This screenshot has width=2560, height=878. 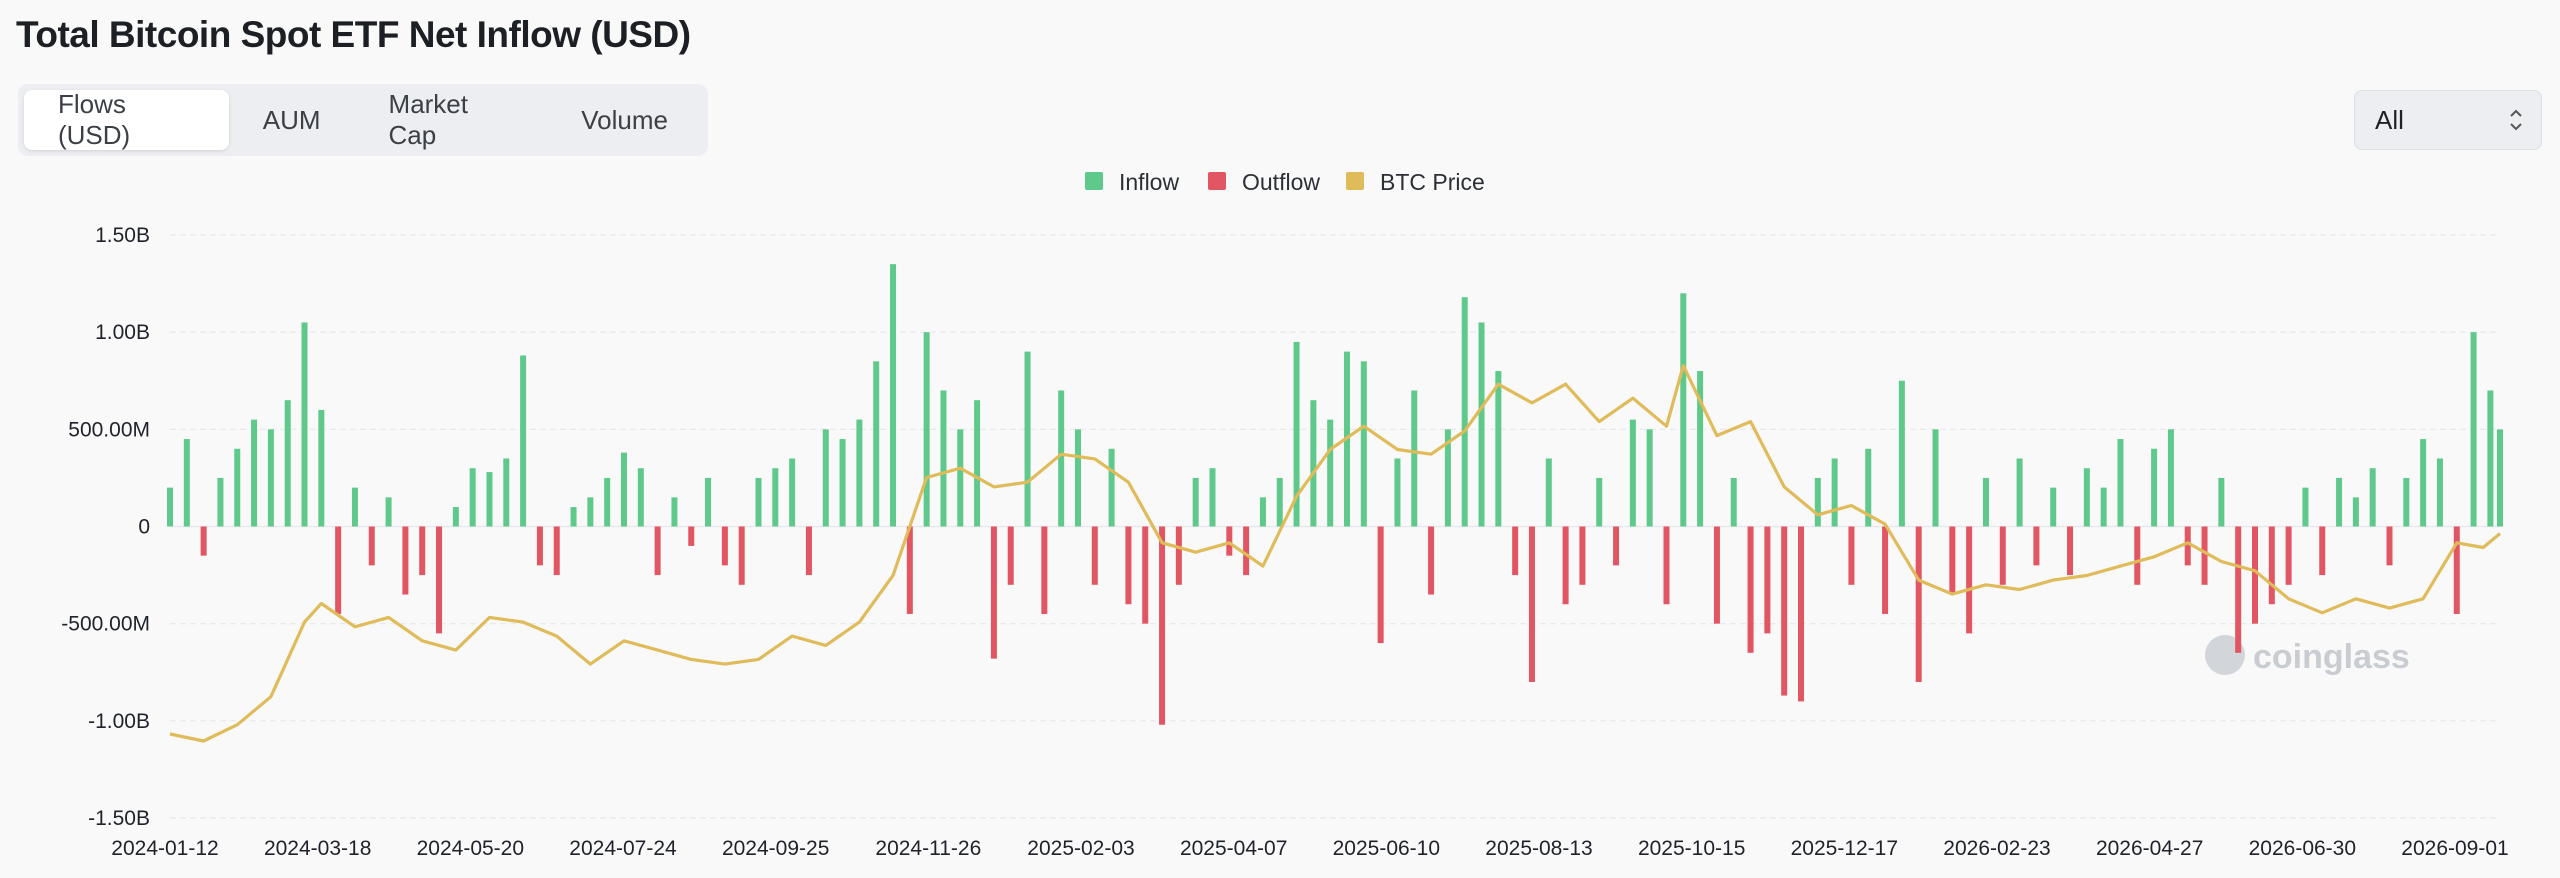 What do you see at coordinates (119, 818) in the screenshot?
I see `y-tick-label: -1.50B` at bounding box center [119, 818].